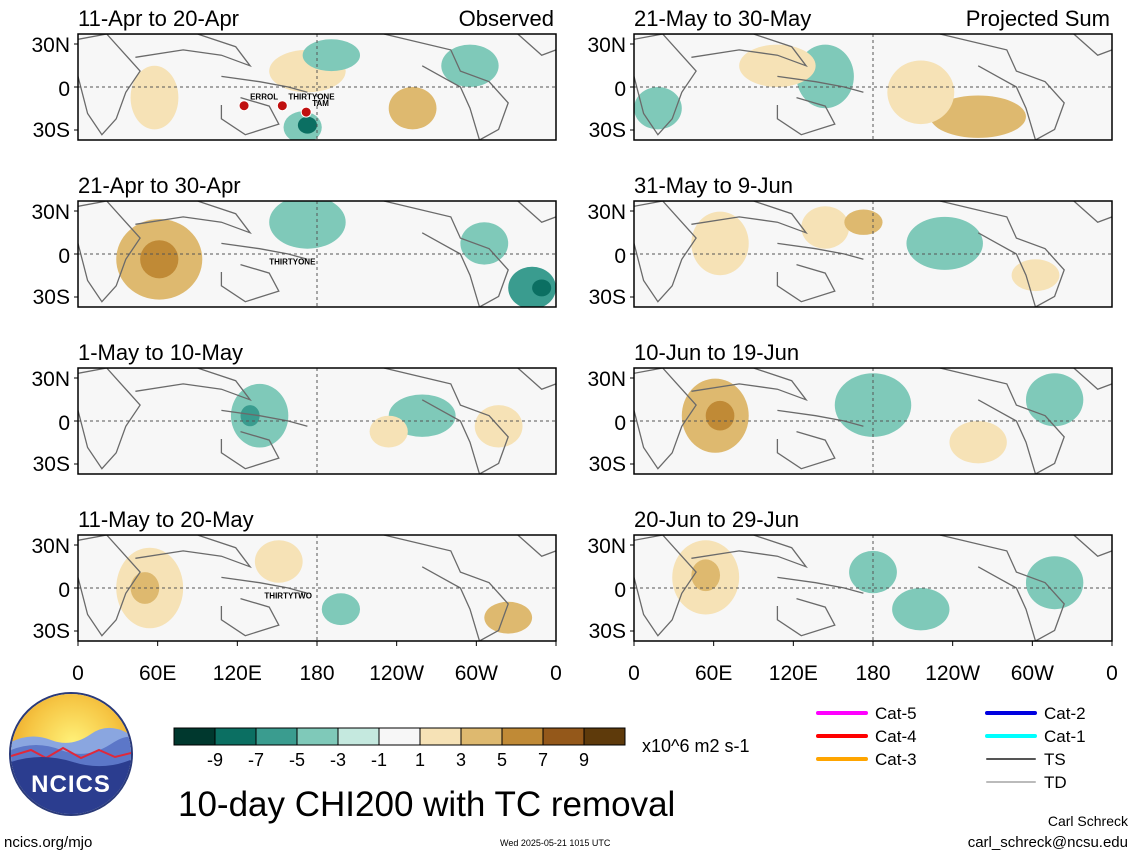 The width and height of the screenshot is (1135, 856). Describe the element at coordinates (158, 18) in the screenshot. I see `panel-date-range: 11-Apr to 20-Apr` at that location.